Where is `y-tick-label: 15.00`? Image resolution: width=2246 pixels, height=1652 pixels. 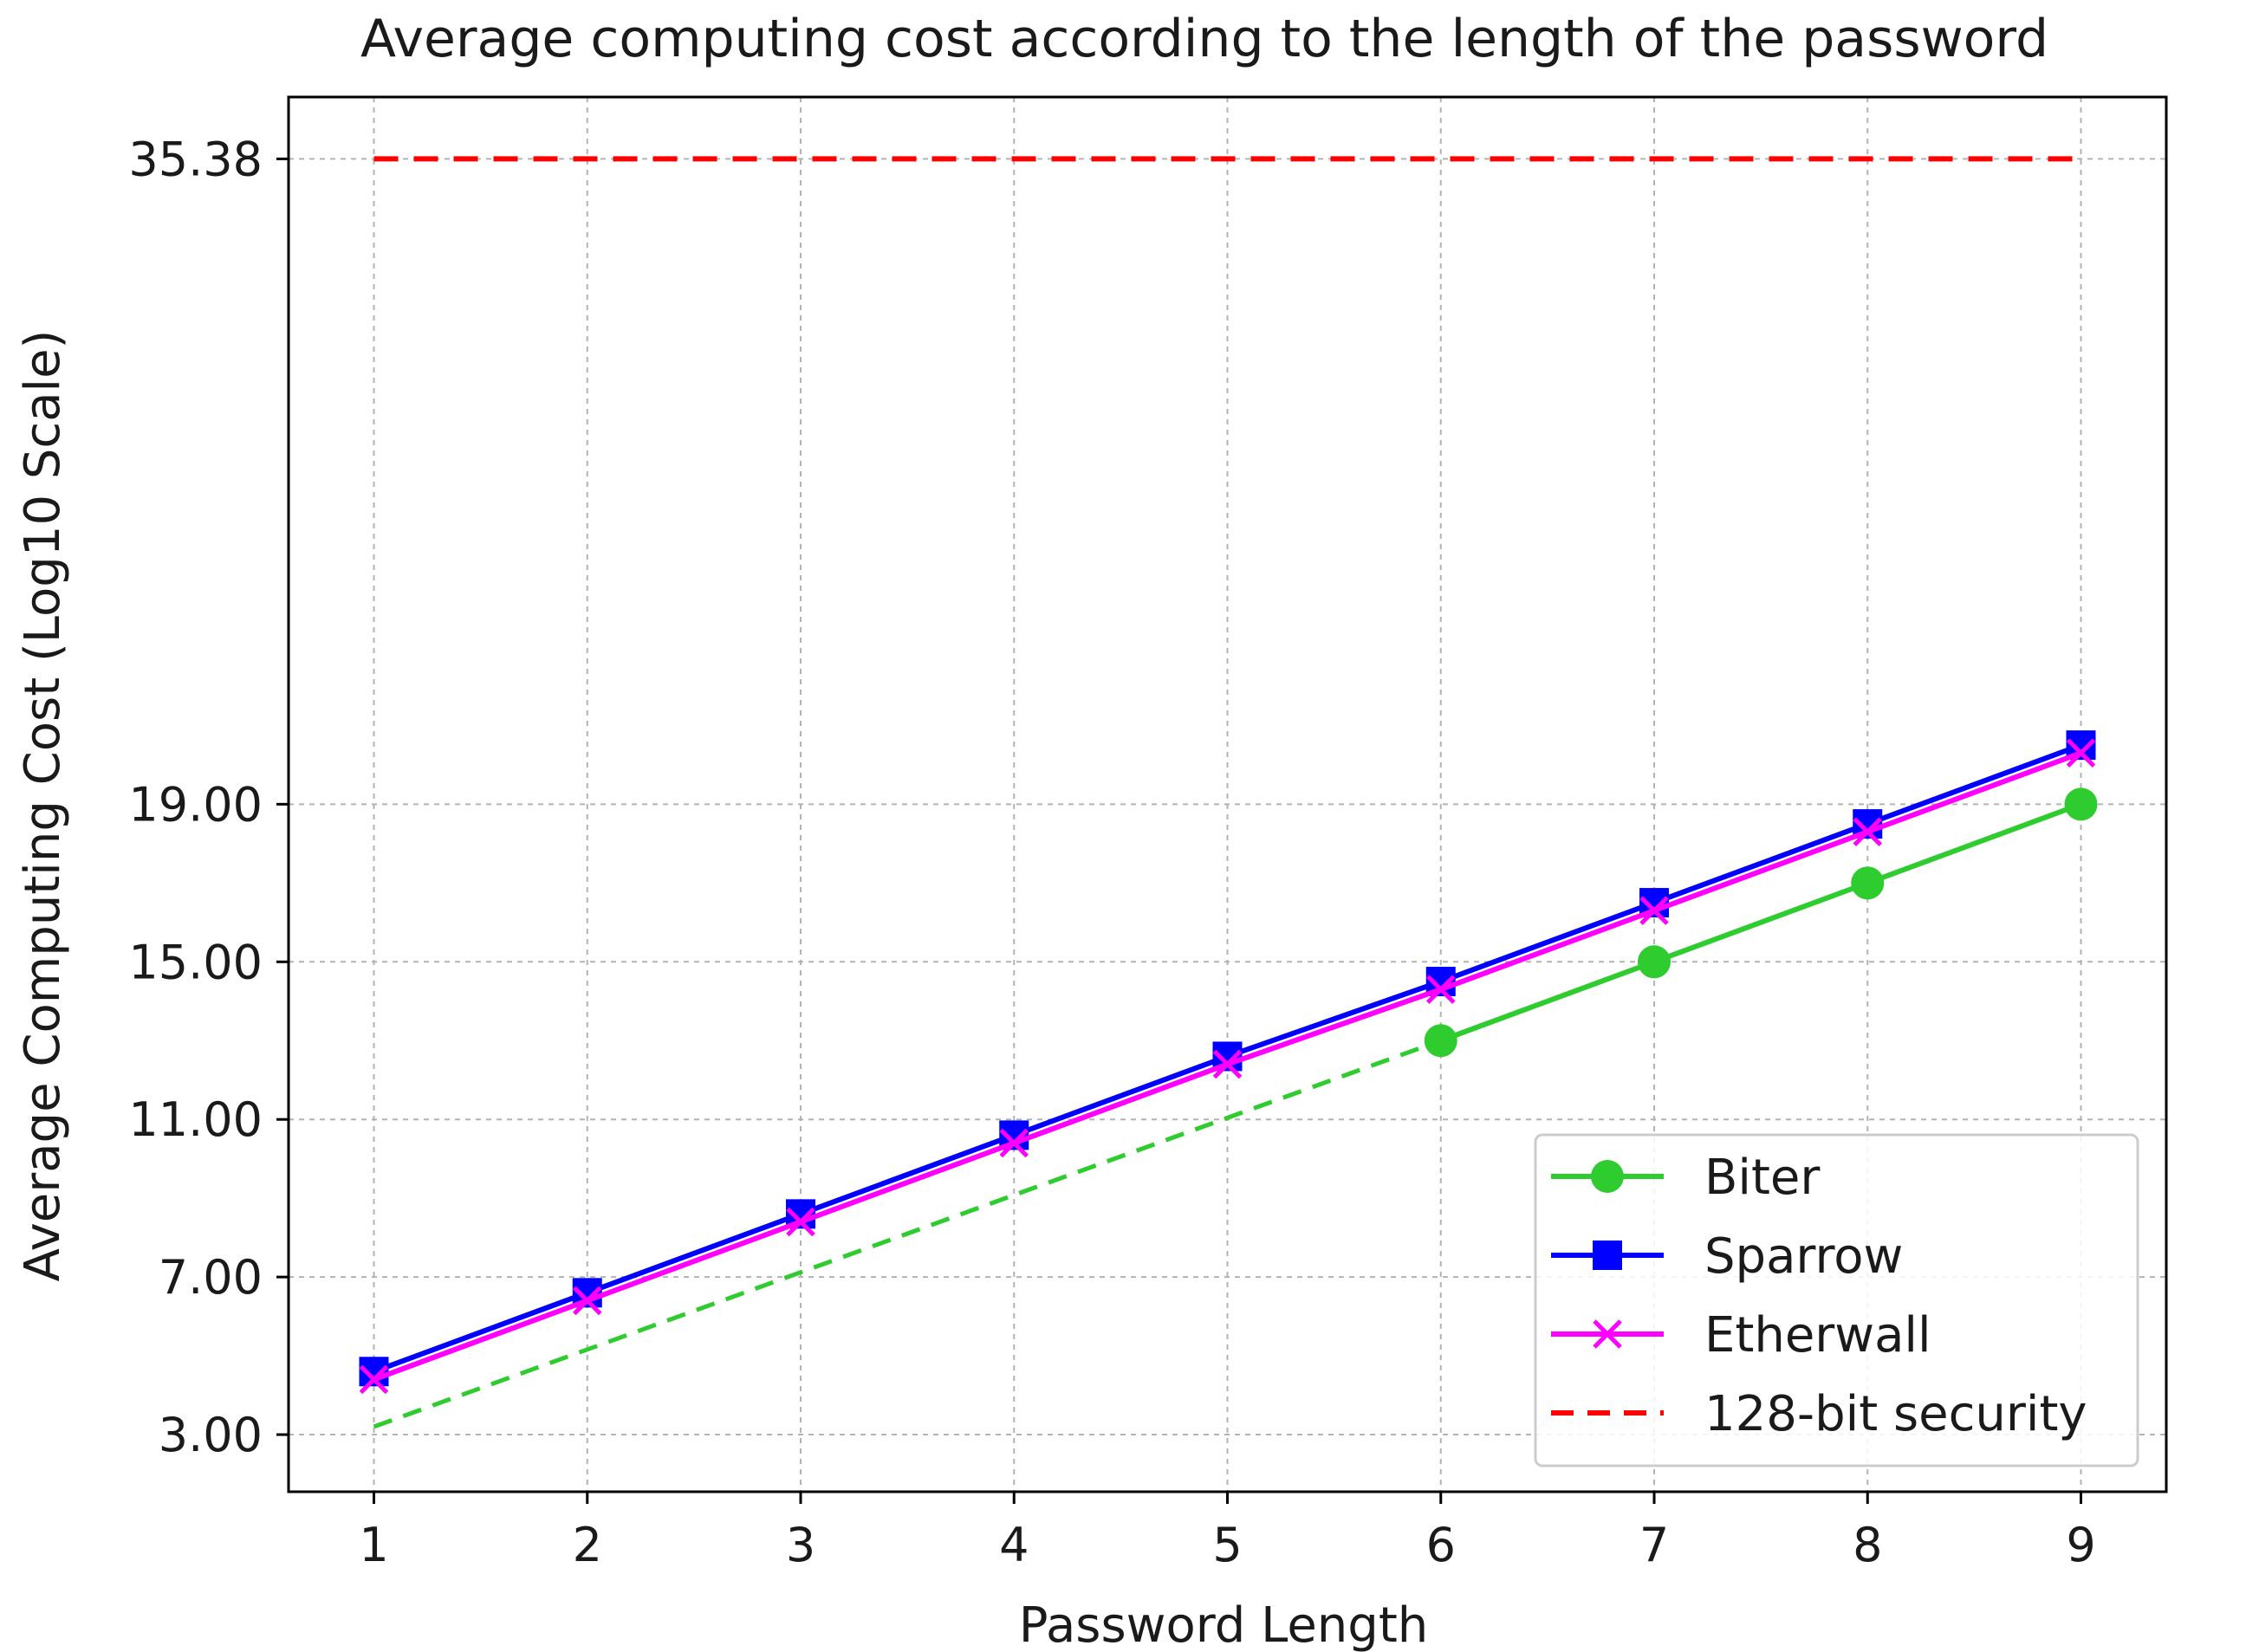 y-tick-label: 15.00 is located at coordinates (195, 962).